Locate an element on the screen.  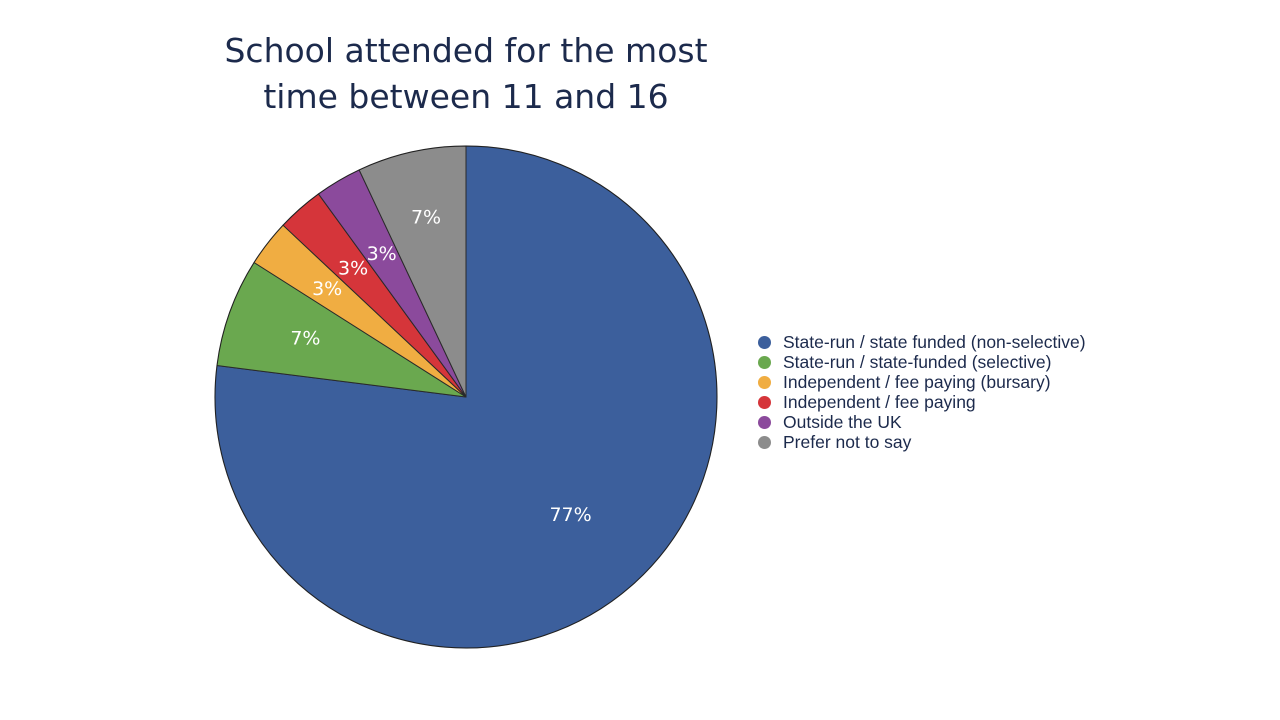
legend-item-independent-bursary: Independent / fee paying (bursary) is located at coordinates (922, 382).